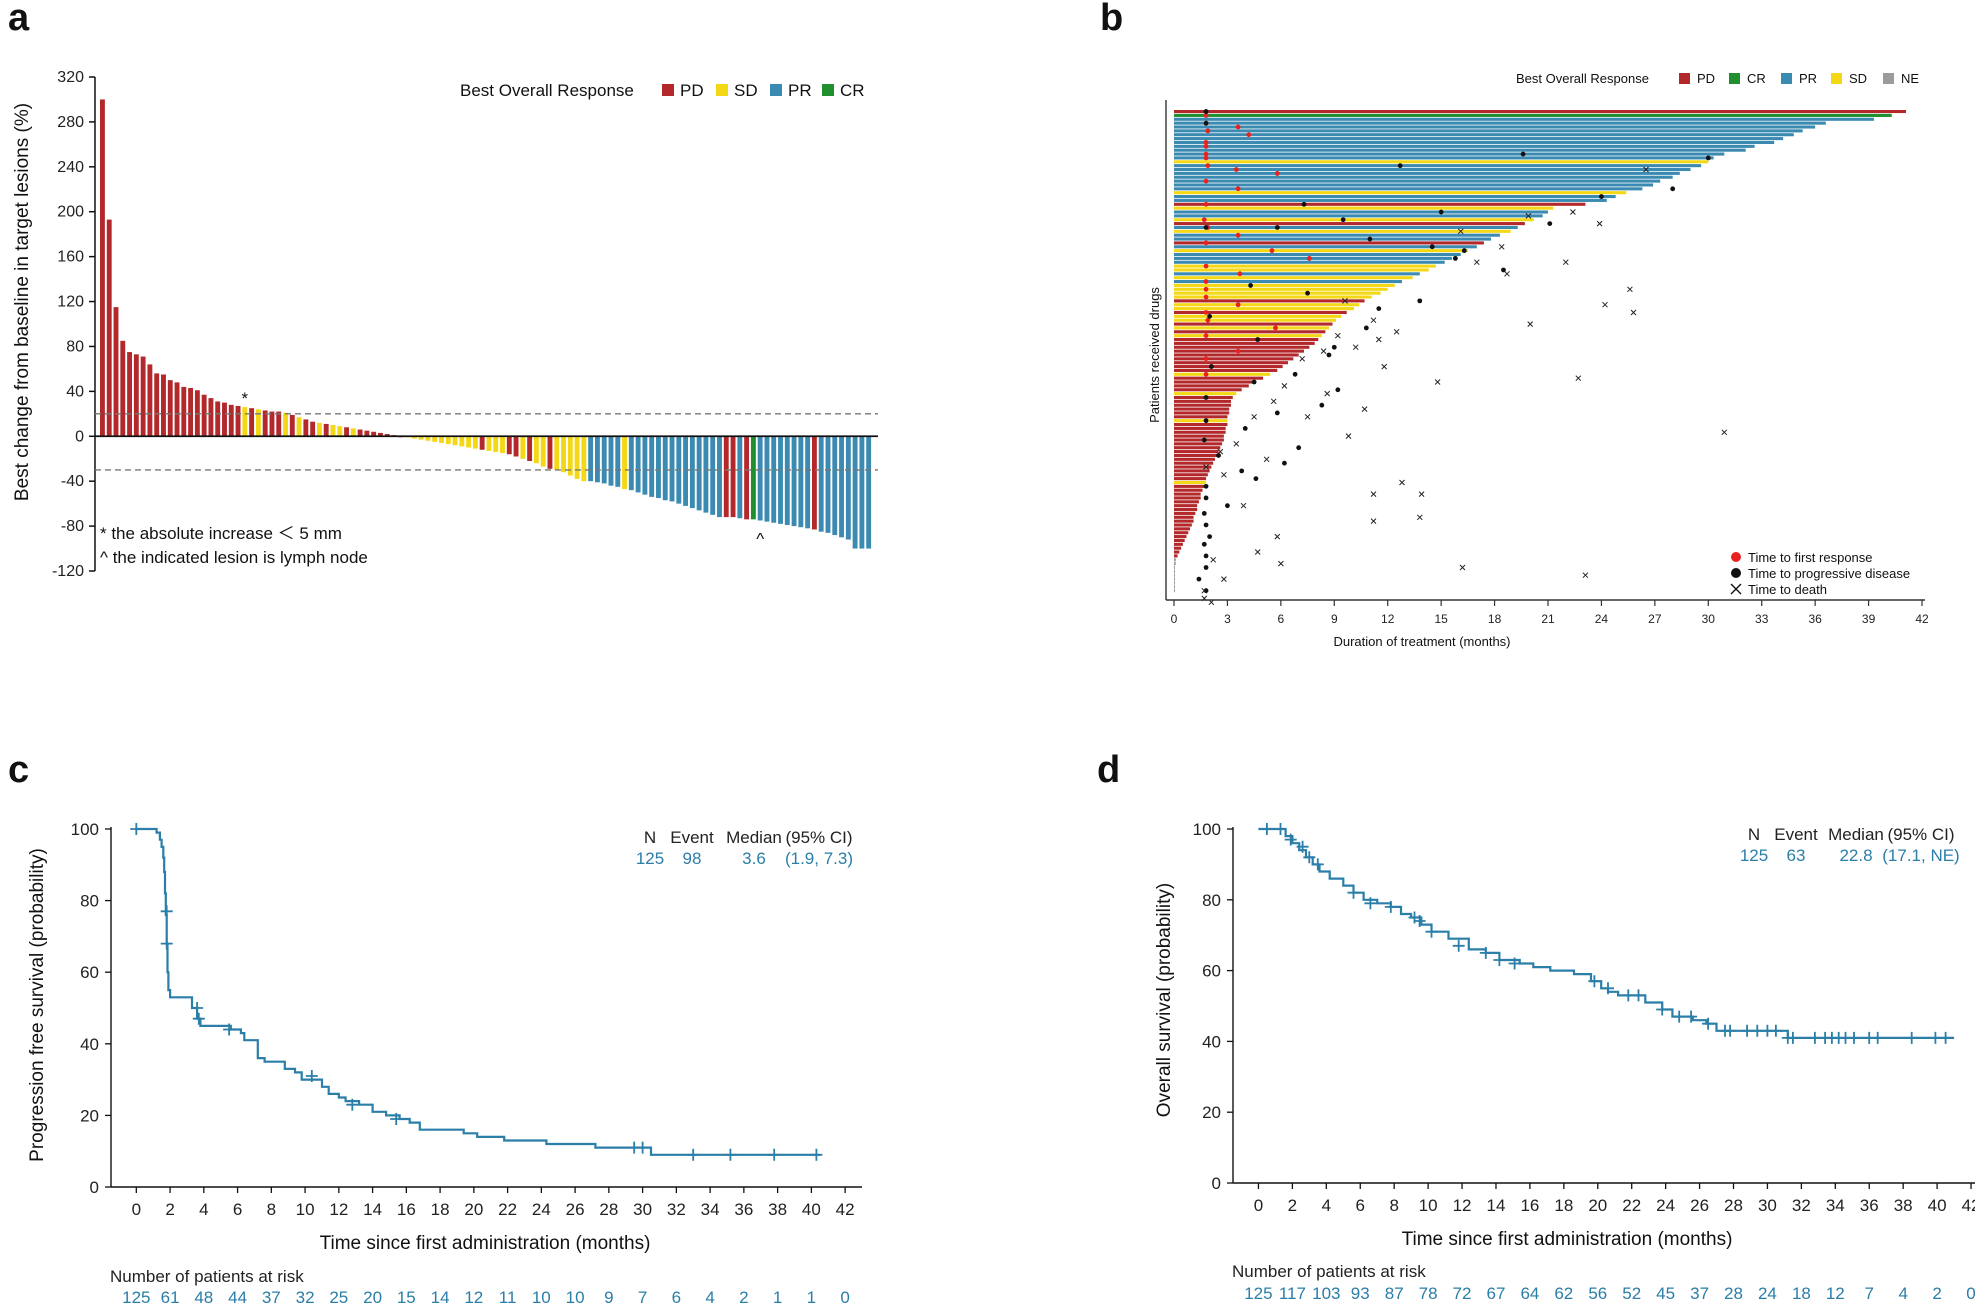 The height and width of the screenshot is (1305, 1975). Describe the element at coordinates (1808, 78) in the screenshot. I see `legend-label-pr: PR` at that location.